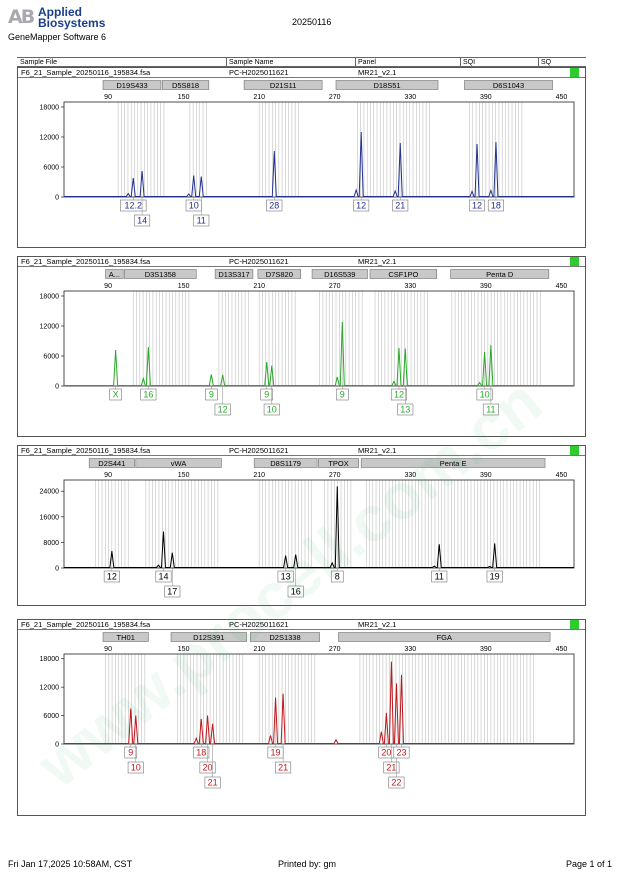 Image resolution: width=620 pixels, height=877 pixels. I want to click on col-panel: Panel, so click(367, 62).